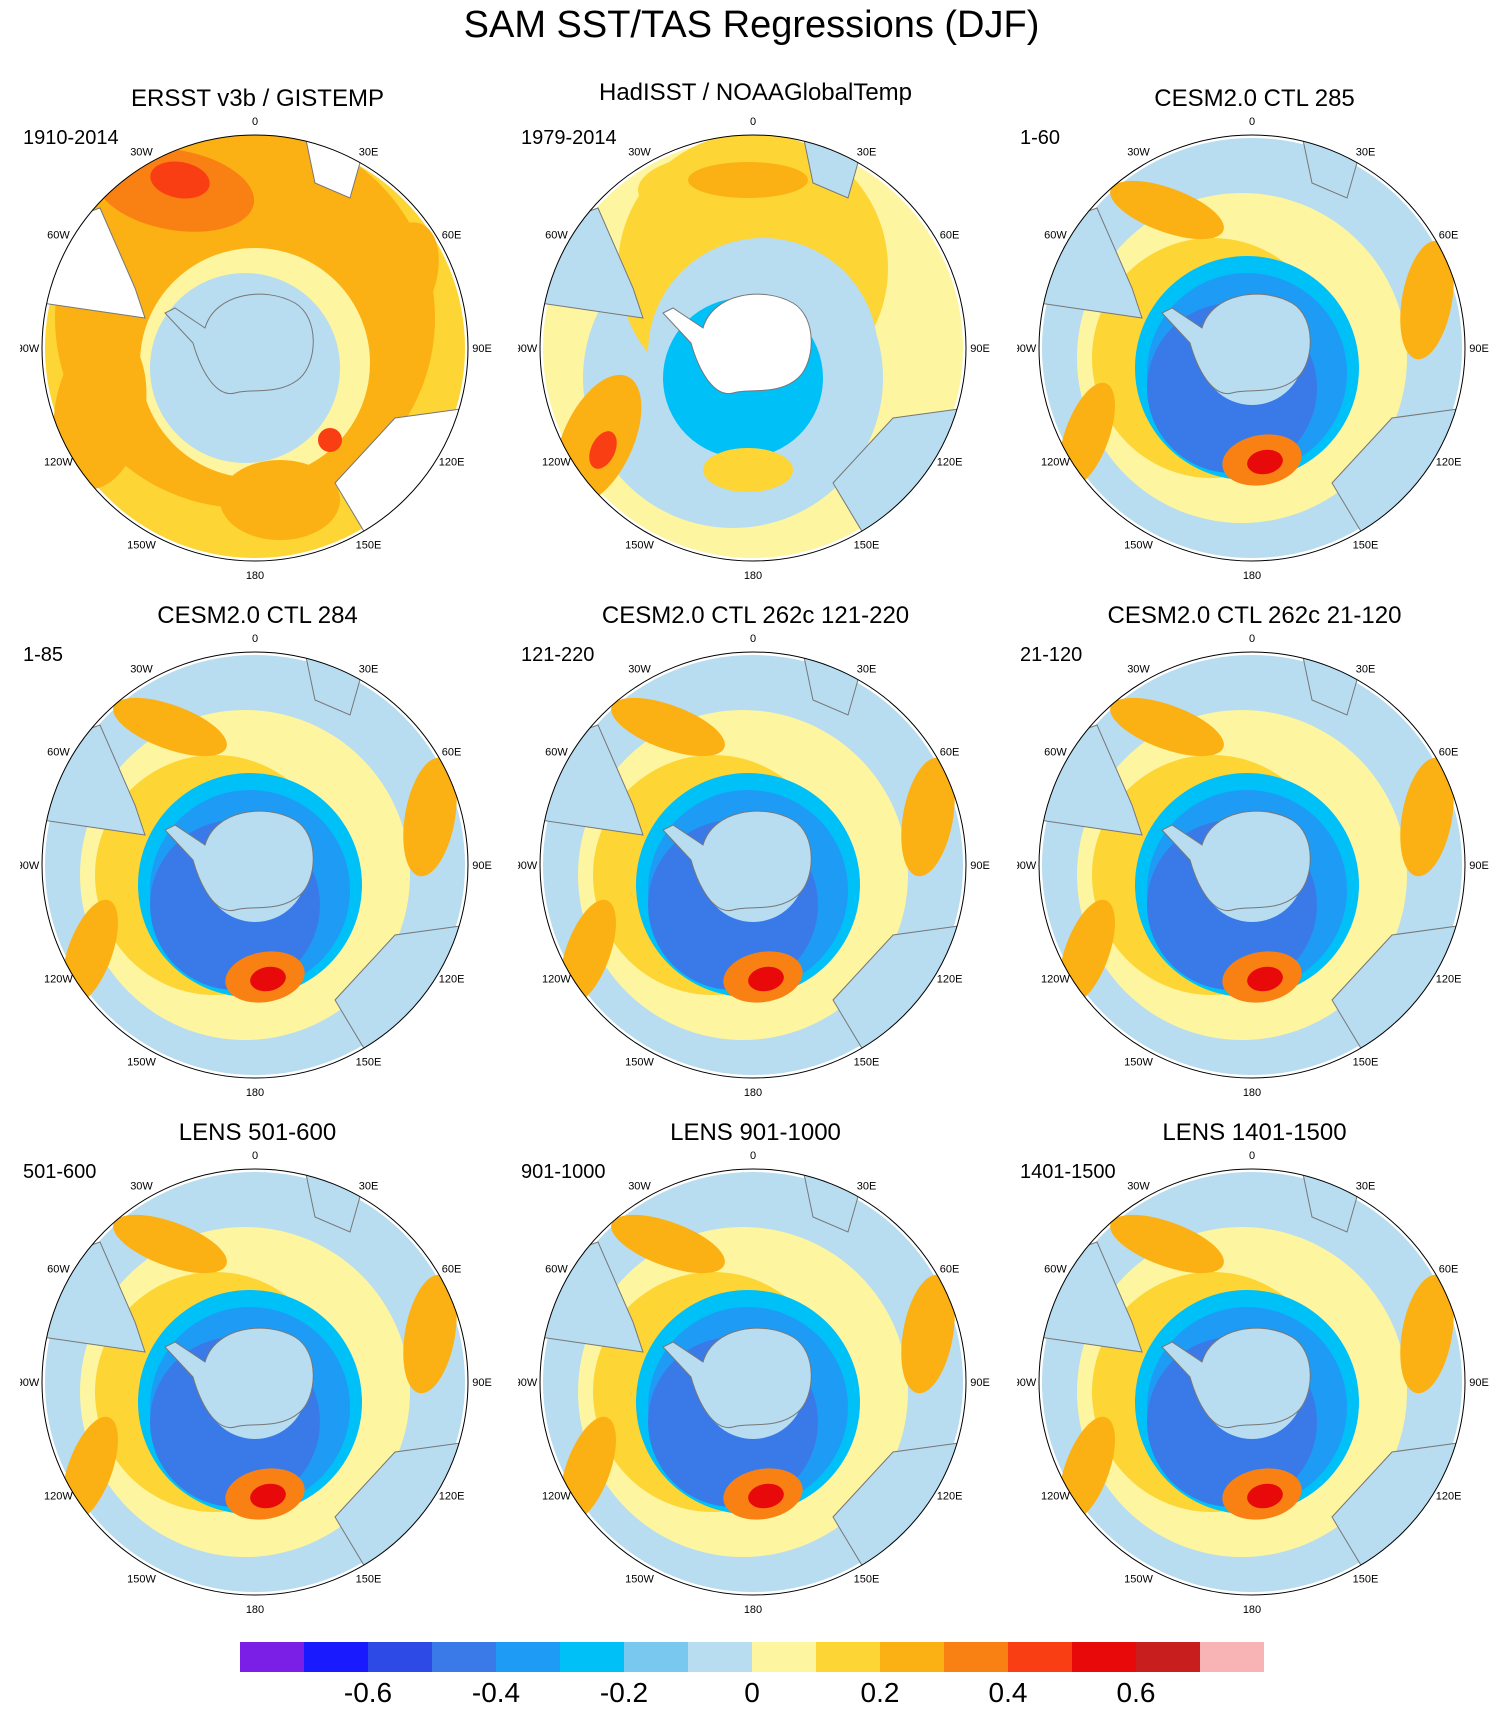  Describe the element at coordinates (563, 1172) in the screenshot. I see `panel-period: 901-1000` at that location.